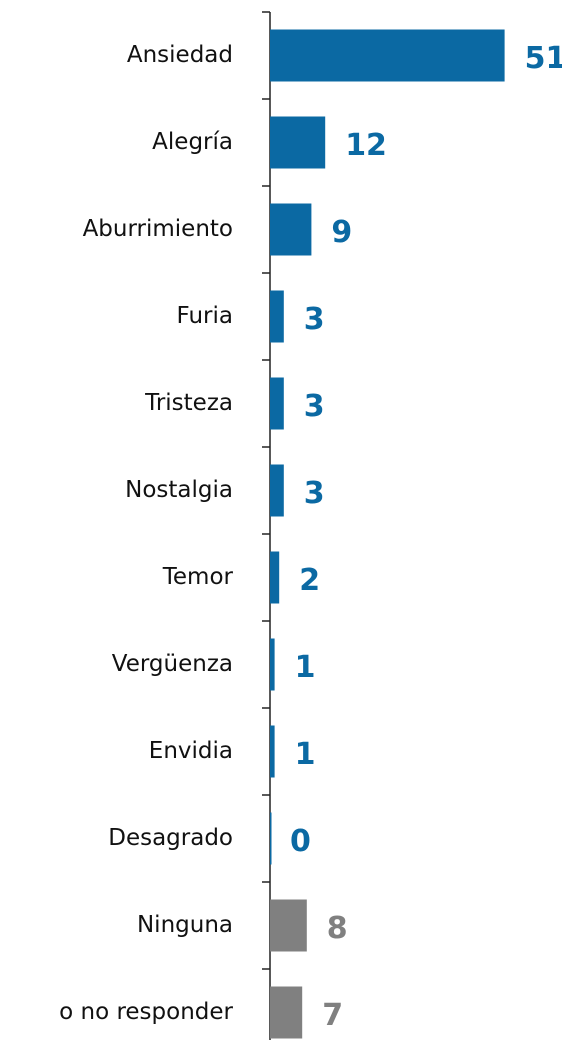 The height and width of the screenshot is (1040, 562). Describe the element at coordinates (188, 403) in the screenshot. I see `y-tick-label: Tristeza` at that location.